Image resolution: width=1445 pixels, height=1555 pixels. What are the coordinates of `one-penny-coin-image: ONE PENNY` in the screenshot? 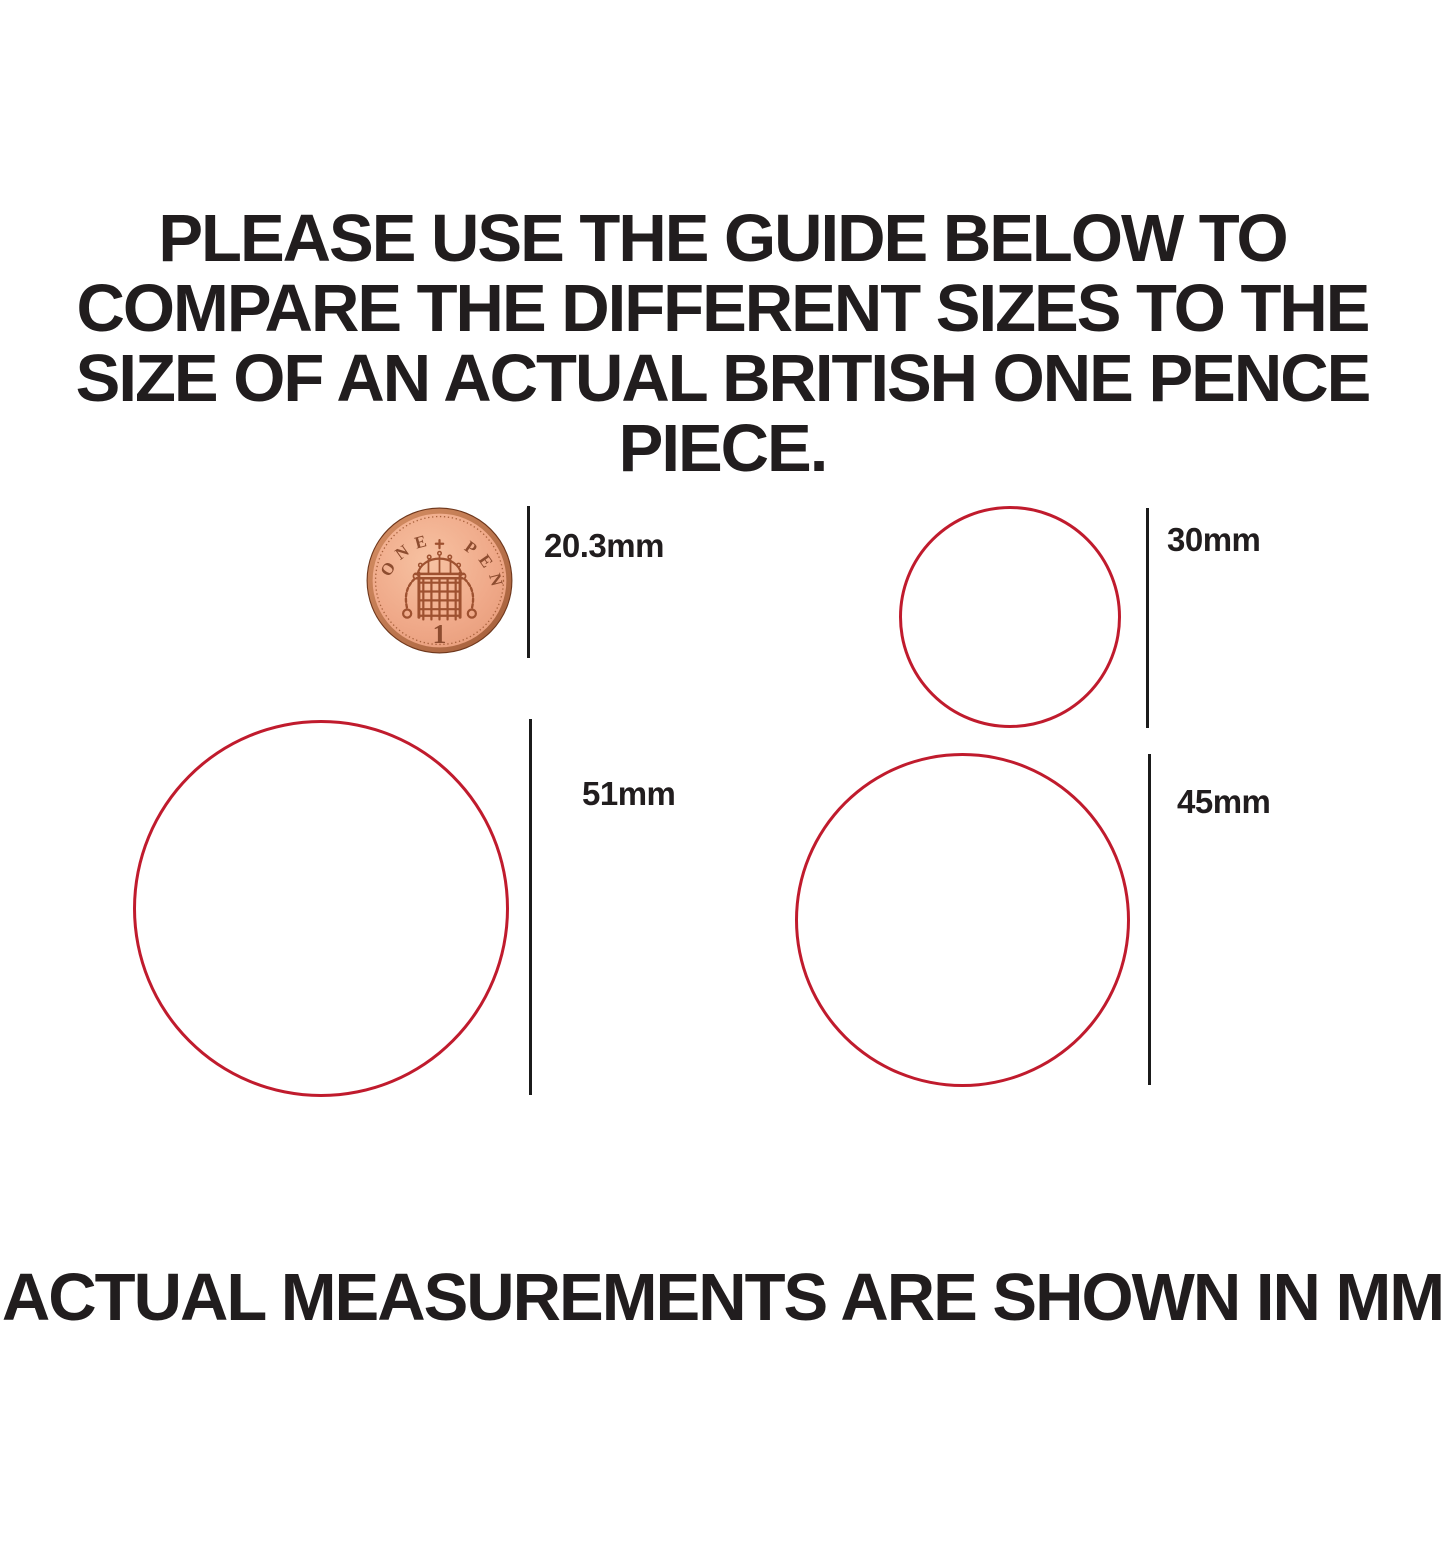 It's located at (439, 580).